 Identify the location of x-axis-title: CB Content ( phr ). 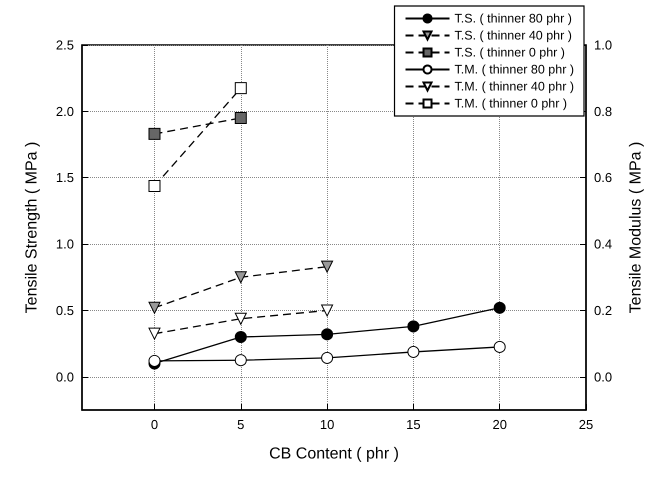
(334, 454).